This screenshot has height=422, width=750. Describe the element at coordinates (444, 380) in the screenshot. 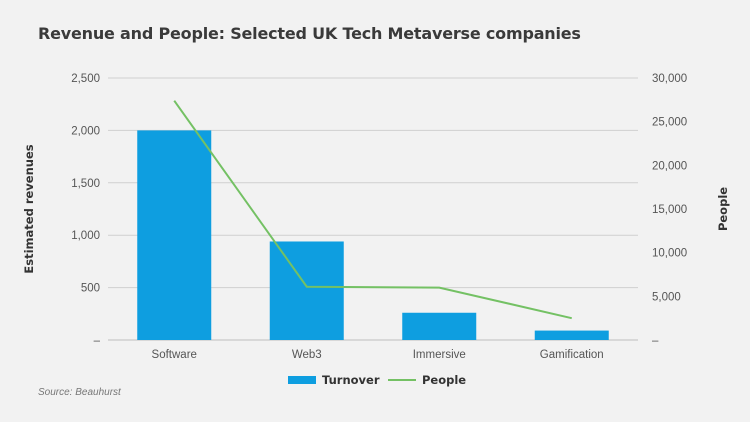

I see `legend-label-people: People` at that location.